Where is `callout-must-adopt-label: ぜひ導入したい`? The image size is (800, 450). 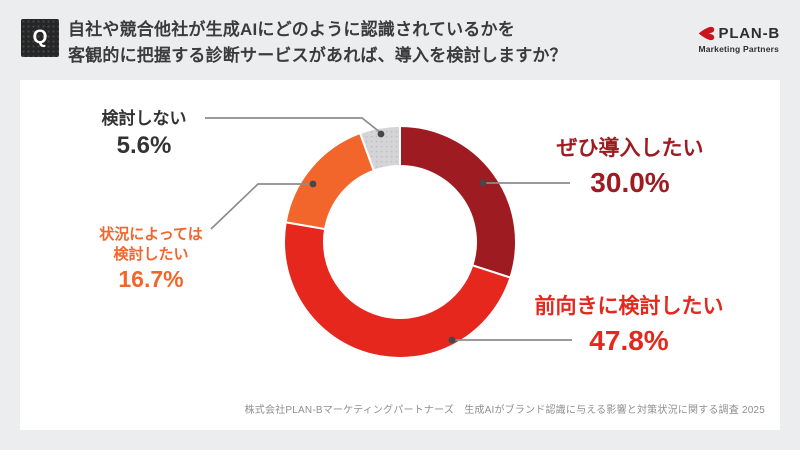
callout-must-adopt-label: ぜひ導入したい is located at coordinates (630, 148).